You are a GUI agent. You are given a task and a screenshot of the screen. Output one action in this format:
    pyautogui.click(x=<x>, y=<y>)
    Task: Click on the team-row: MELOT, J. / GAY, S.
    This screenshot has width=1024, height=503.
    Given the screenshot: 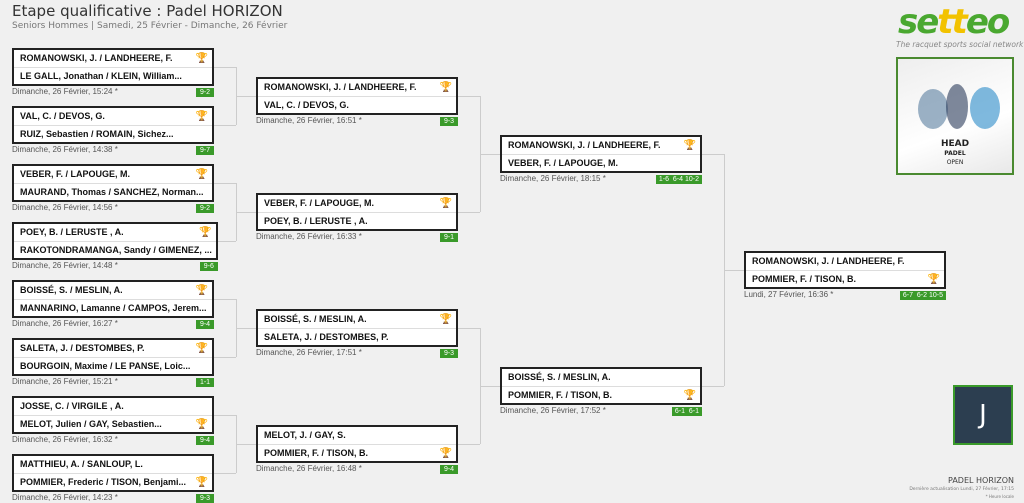 What is the action you would take?
    pyautogui.click(x=357, y=435)
    